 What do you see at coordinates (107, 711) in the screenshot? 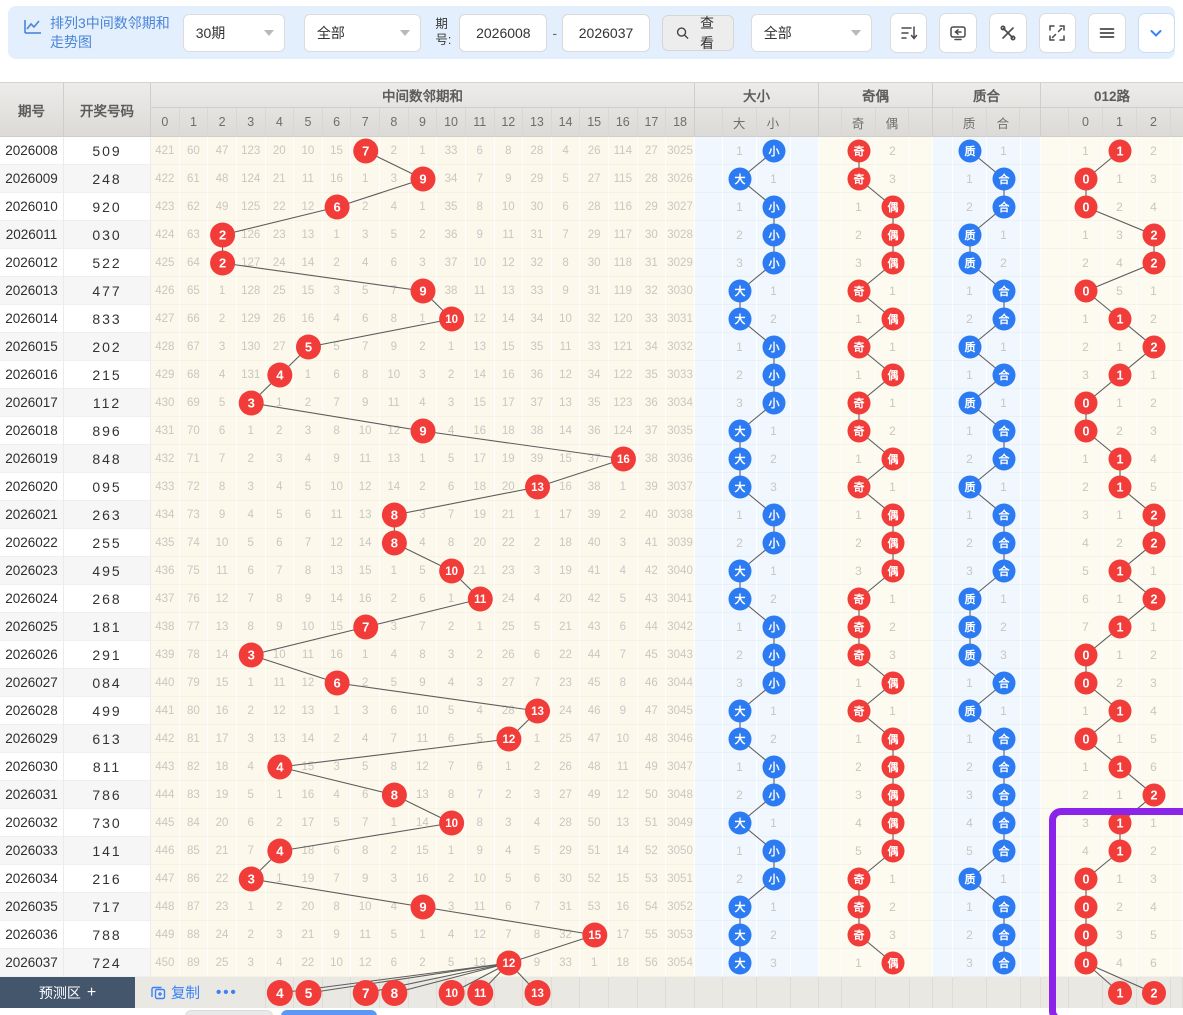
I see `number-cell: 499` at bounding box center [107, 711].